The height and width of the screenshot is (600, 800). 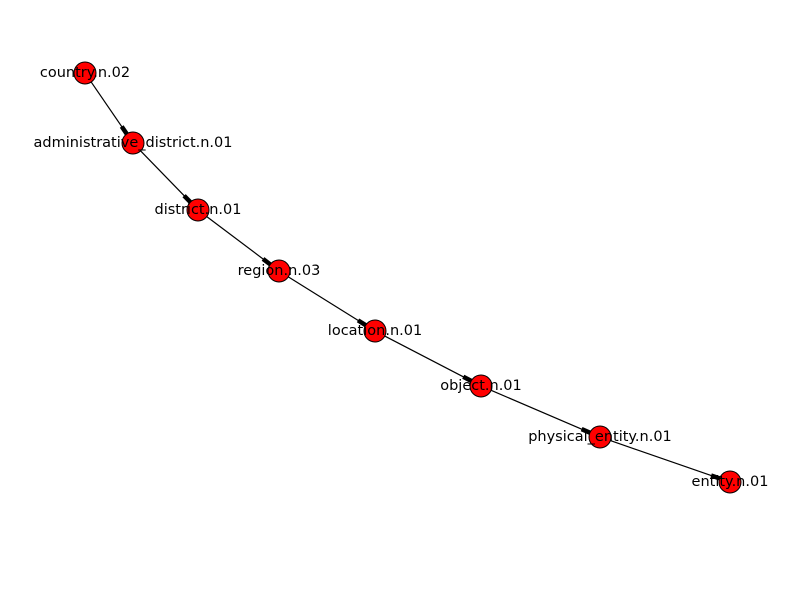 I want to click on node-label-object-n-01: object.n.01, so click(x=481, y=386).